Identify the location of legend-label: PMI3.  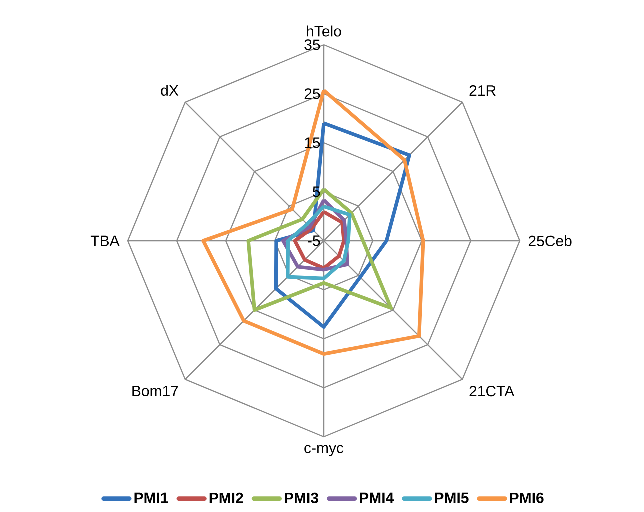
(301, 498).